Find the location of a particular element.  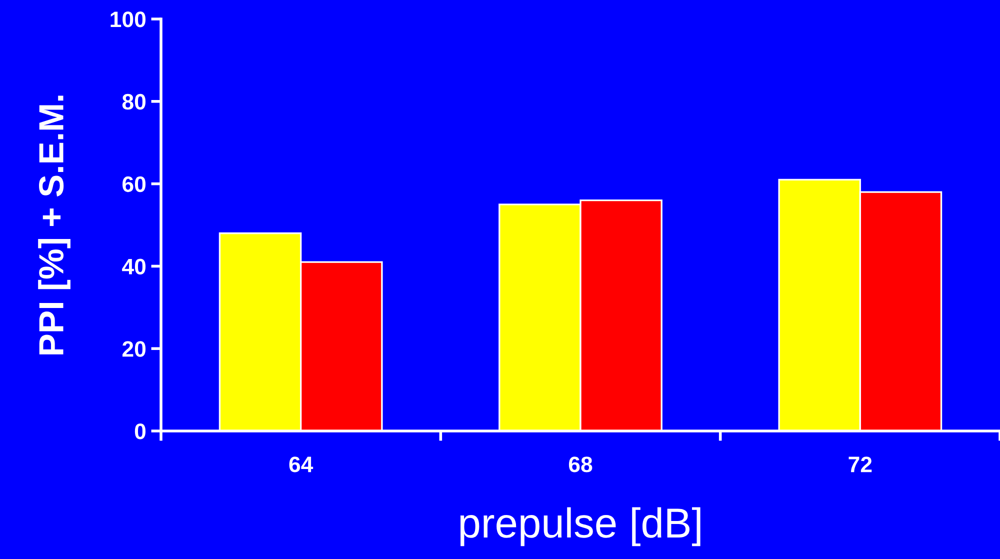

x-tick-label: 64 is located at coordinates (301, 464).